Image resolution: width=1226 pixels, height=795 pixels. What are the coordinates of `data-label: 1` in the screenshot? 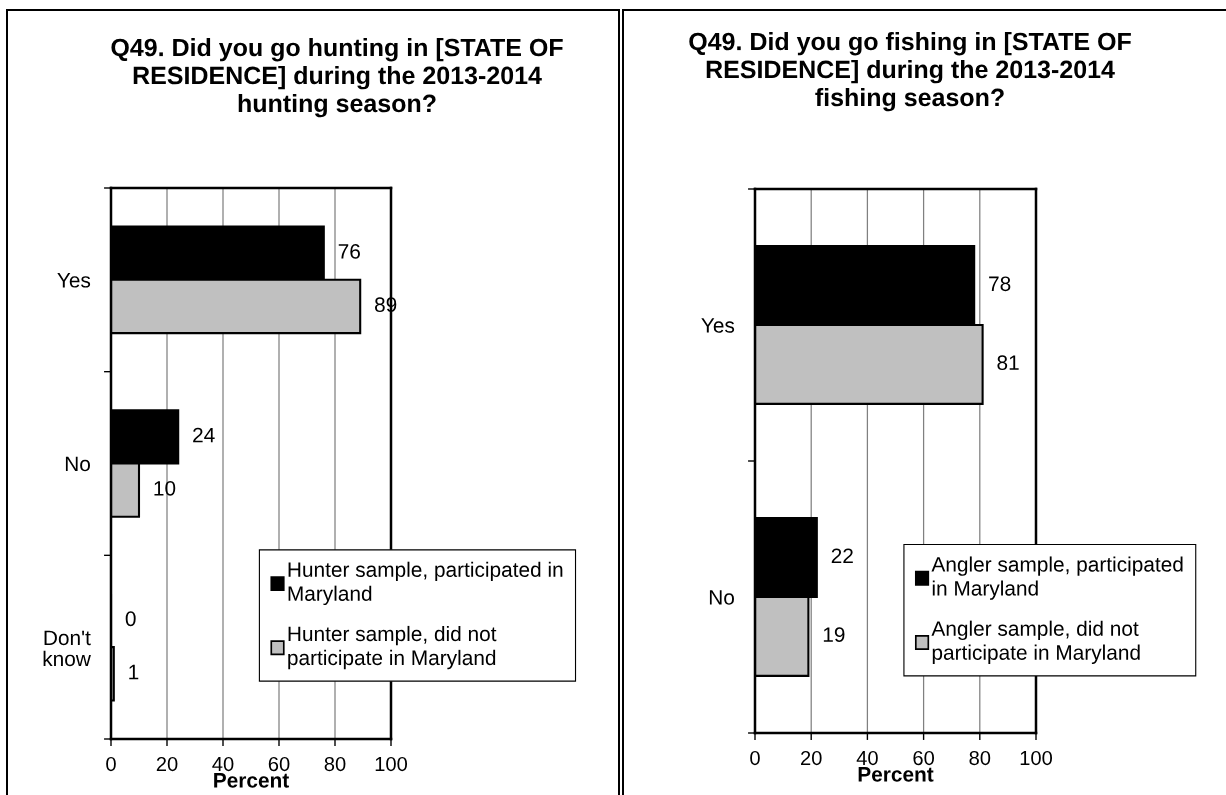 It's located at (134, 672).